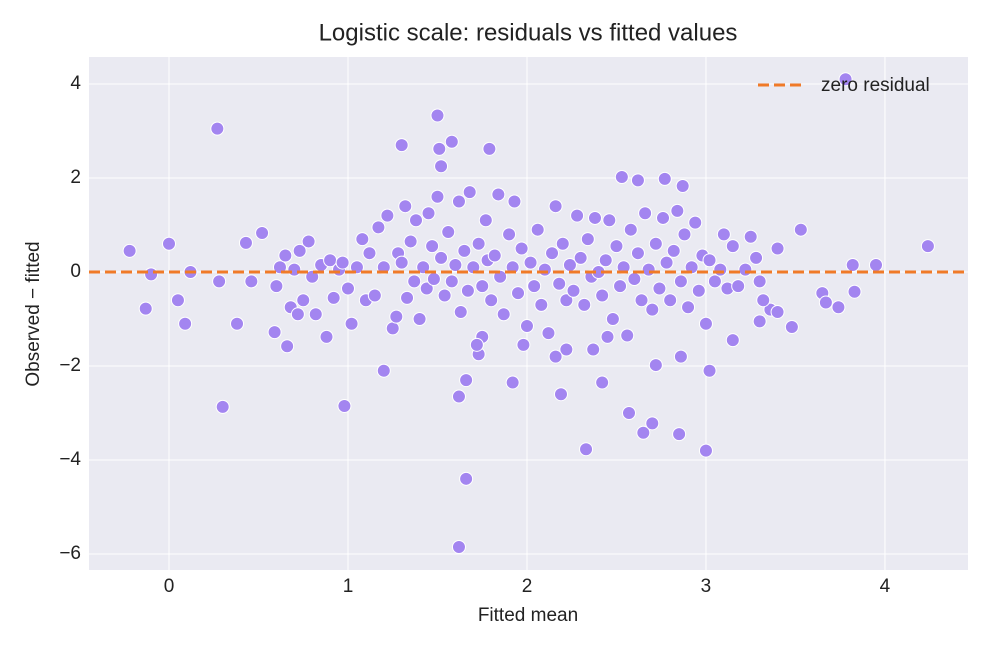 The width and height of the screenshot is (992, 656). What do you see at coordinates (75, 177) in the screenshot?
I see `y-tick-label: 2` at bounding box center [75, 177].